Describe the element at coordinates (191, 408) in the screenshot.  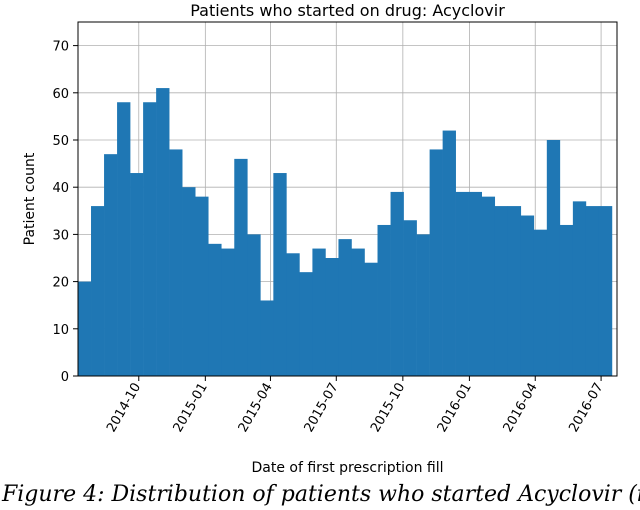
I see `x-tick-label: 2015-01` at that location.